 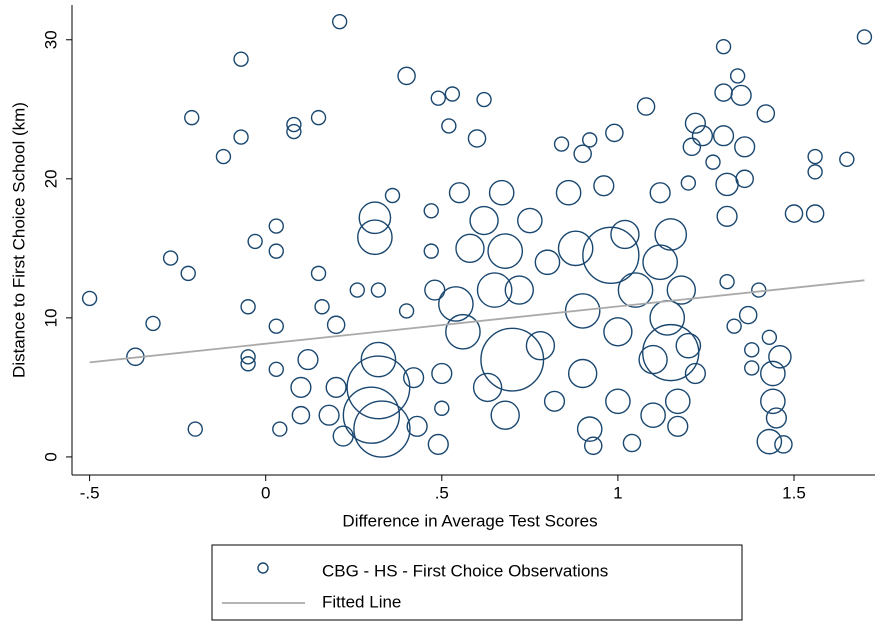 I want to click on legend-frame, so click(x=477, y=582).